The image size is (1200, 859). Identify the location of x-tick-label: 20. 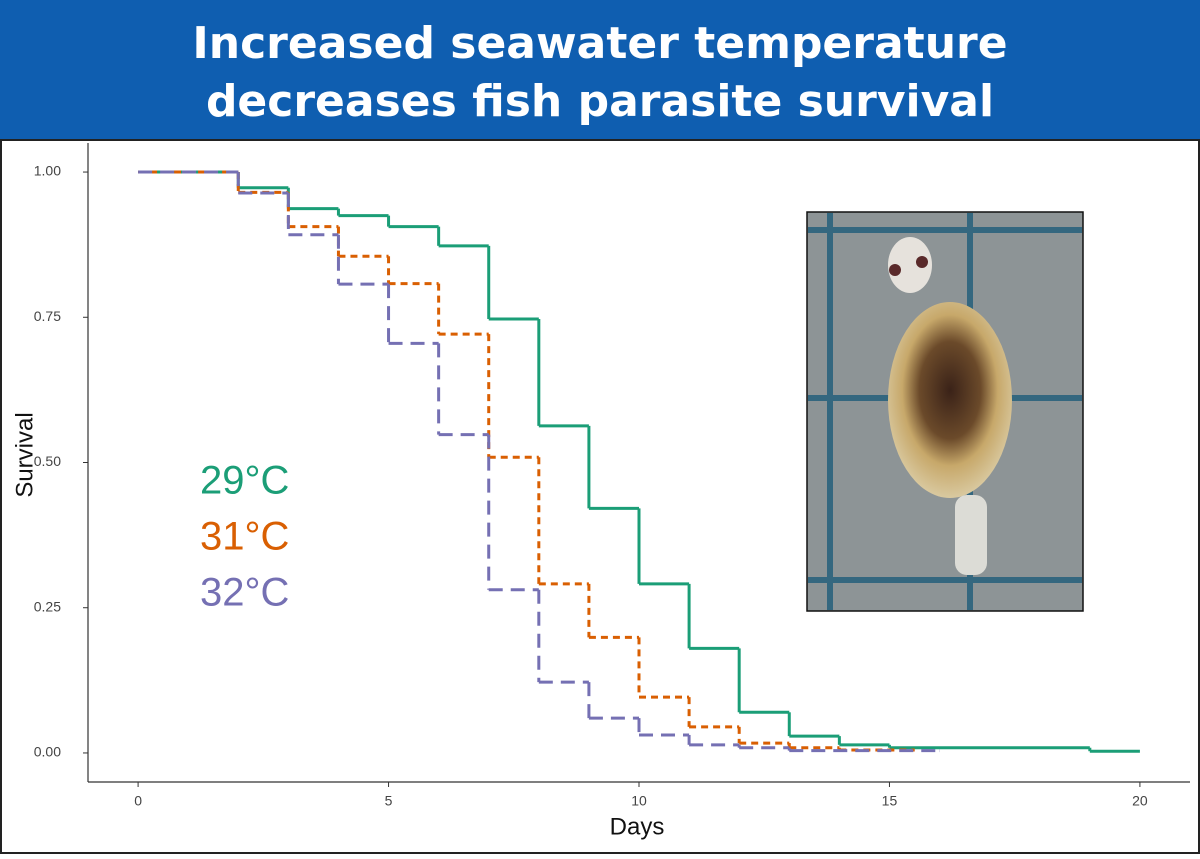
(1140, 801).